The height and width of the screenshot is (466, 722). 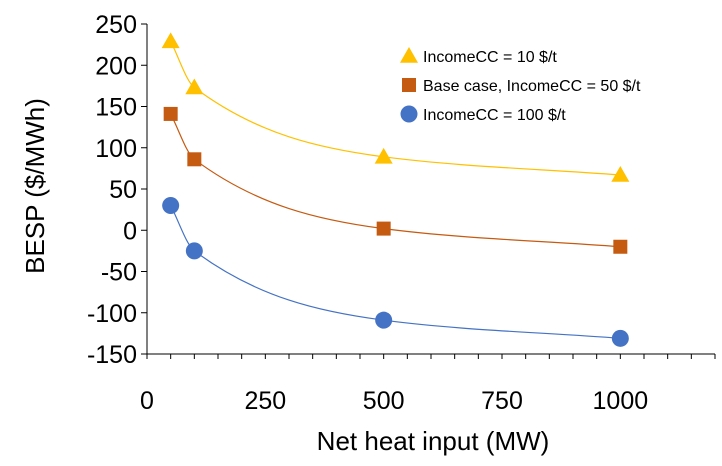 What do you see at coordinates (621, 401) in the screenshot?
I see `x-tick-label: 1000` at bounding box center [621, 401].